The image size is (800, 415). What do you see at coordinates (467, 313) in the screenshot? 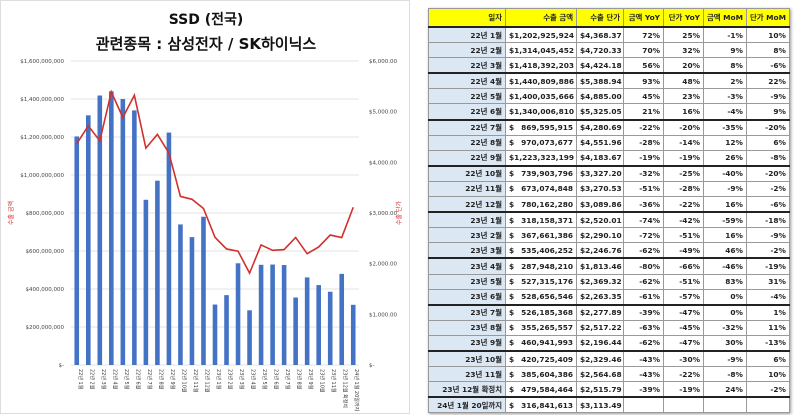
I see `date-cell: 23년 7월` at bounding box center [467, 313].